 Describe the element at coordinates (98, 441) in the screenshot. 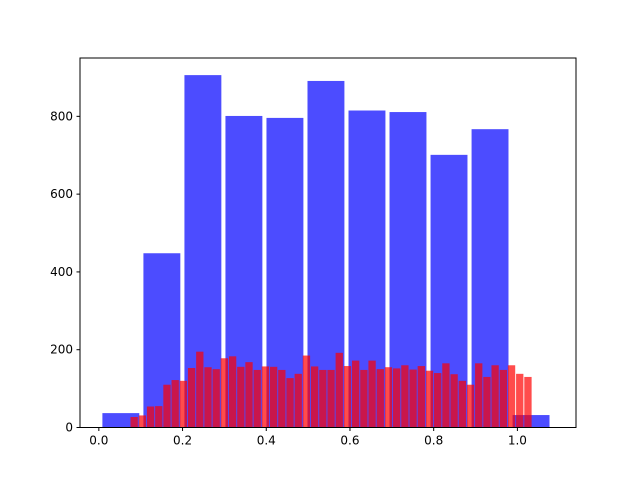

I see `x-tick-label: 0.0` at that location.